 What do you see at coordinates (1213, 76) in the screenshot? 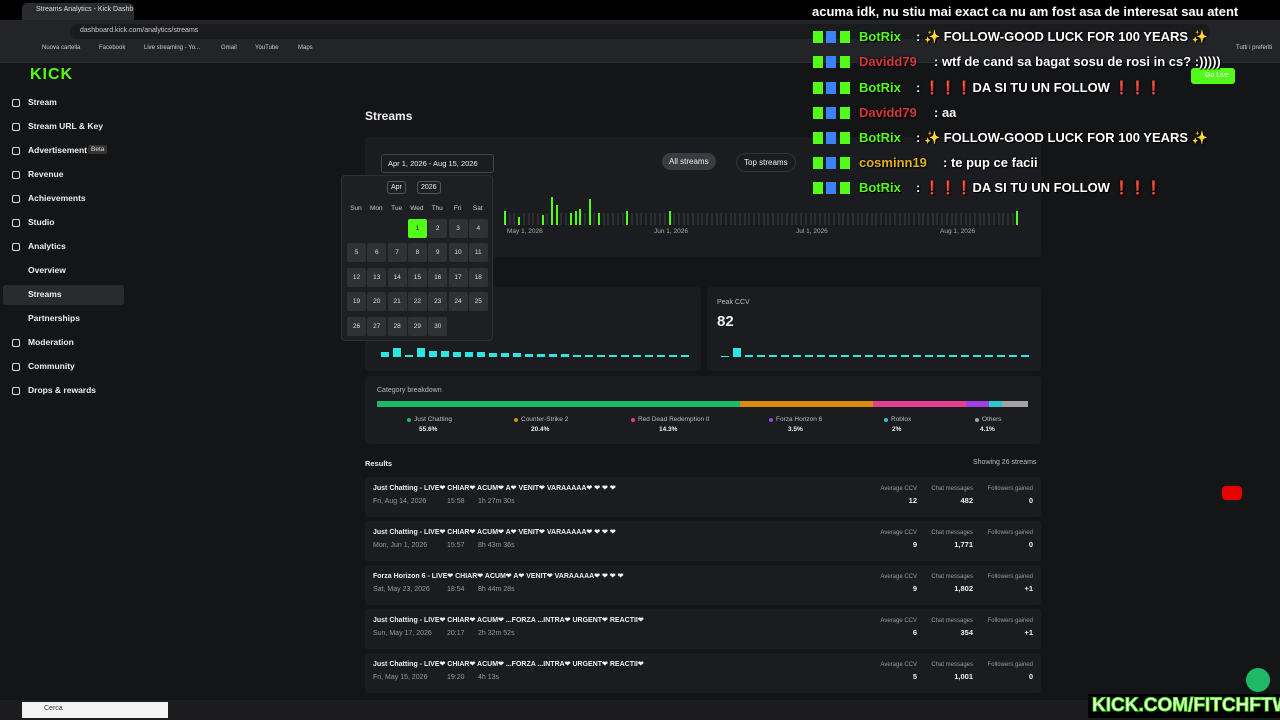
I see `go-live: Go Live` at bounding box center [1213, 76].